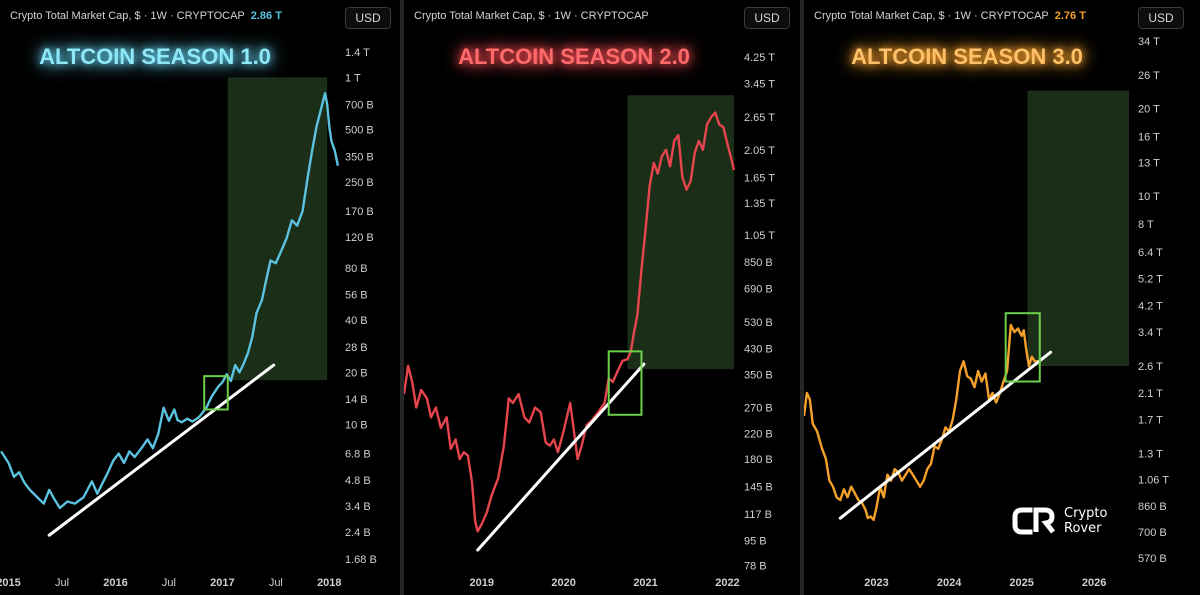 The height and width of the screenshot is (595, 1200). Describe the element at coordinates (759, 236) in the screenshot. I see `y-tick-label: 1.05 T` at that location.